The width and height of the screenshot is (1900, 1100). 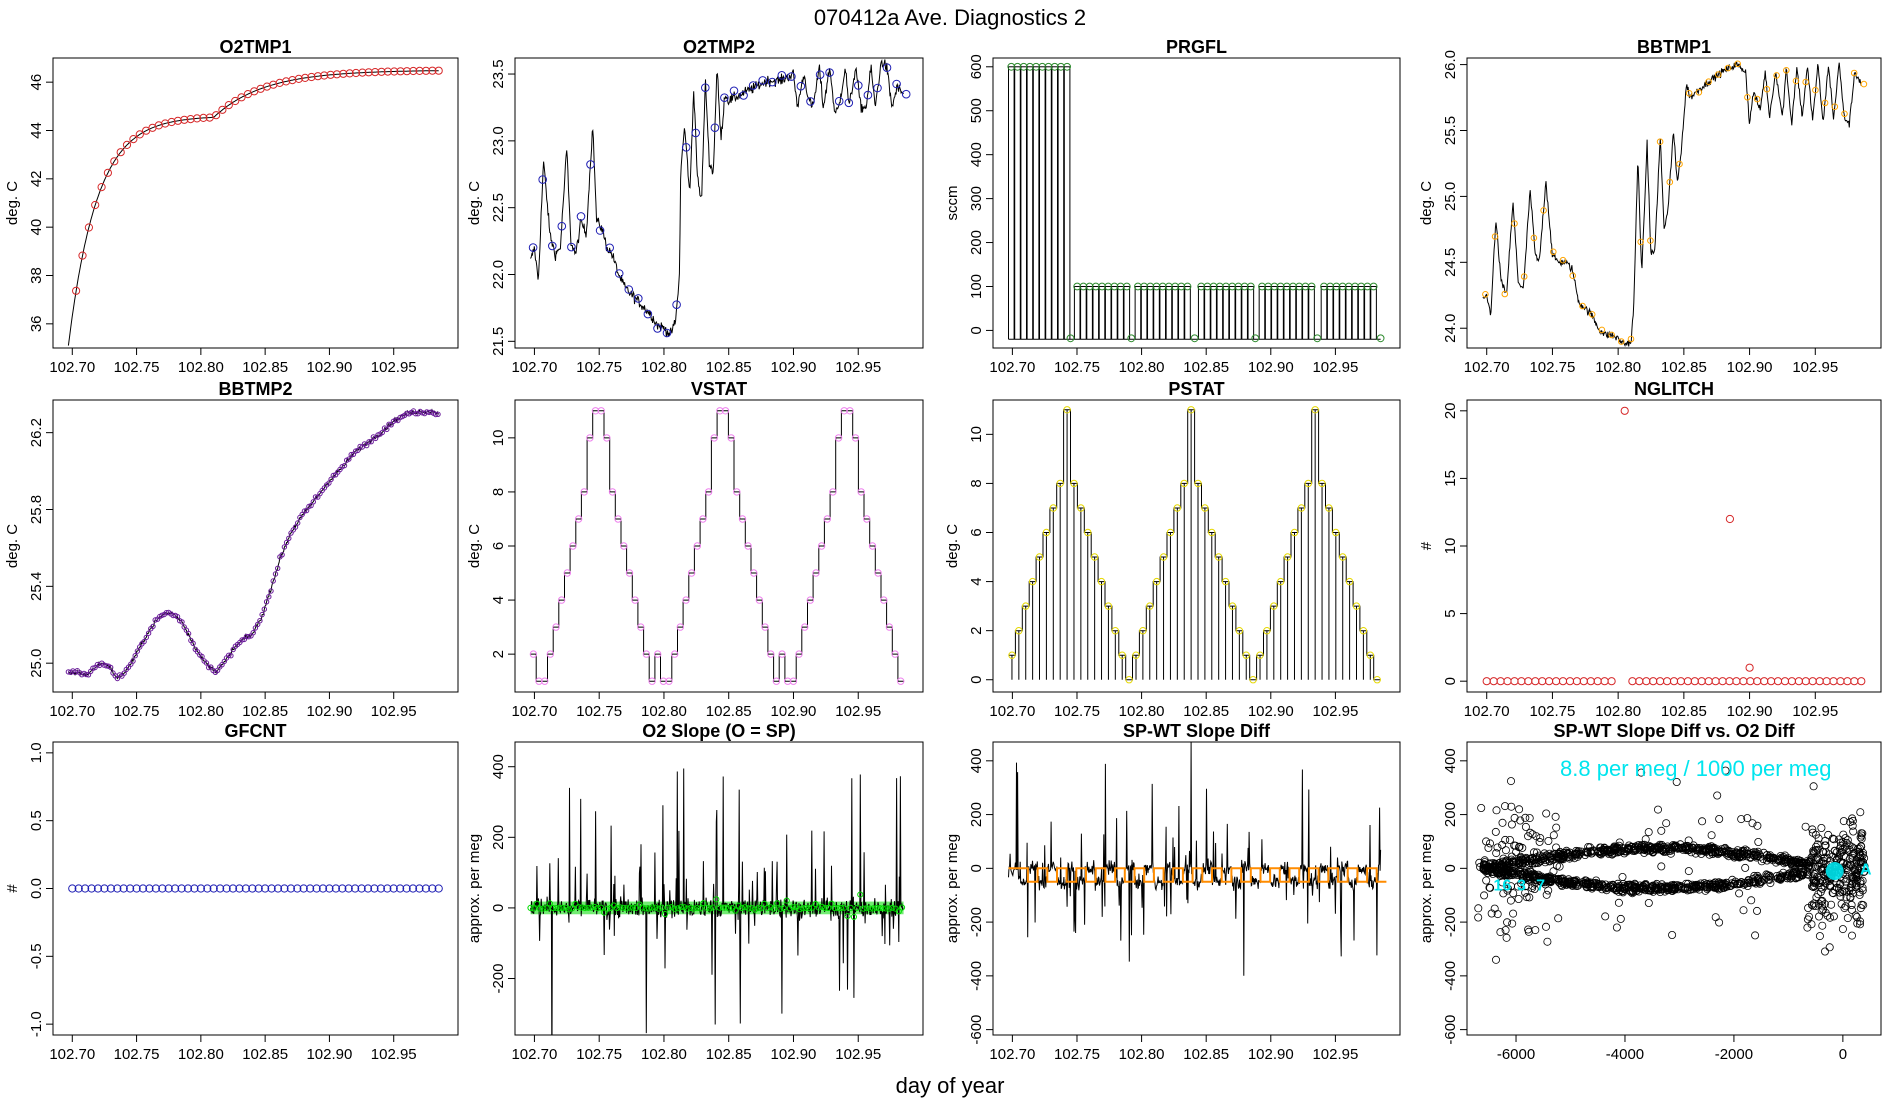 What do you see at coordinates (474, 888) in the screenshot?
I see `y-axis-label: approx. per meg` at bounding box center [474, 888].